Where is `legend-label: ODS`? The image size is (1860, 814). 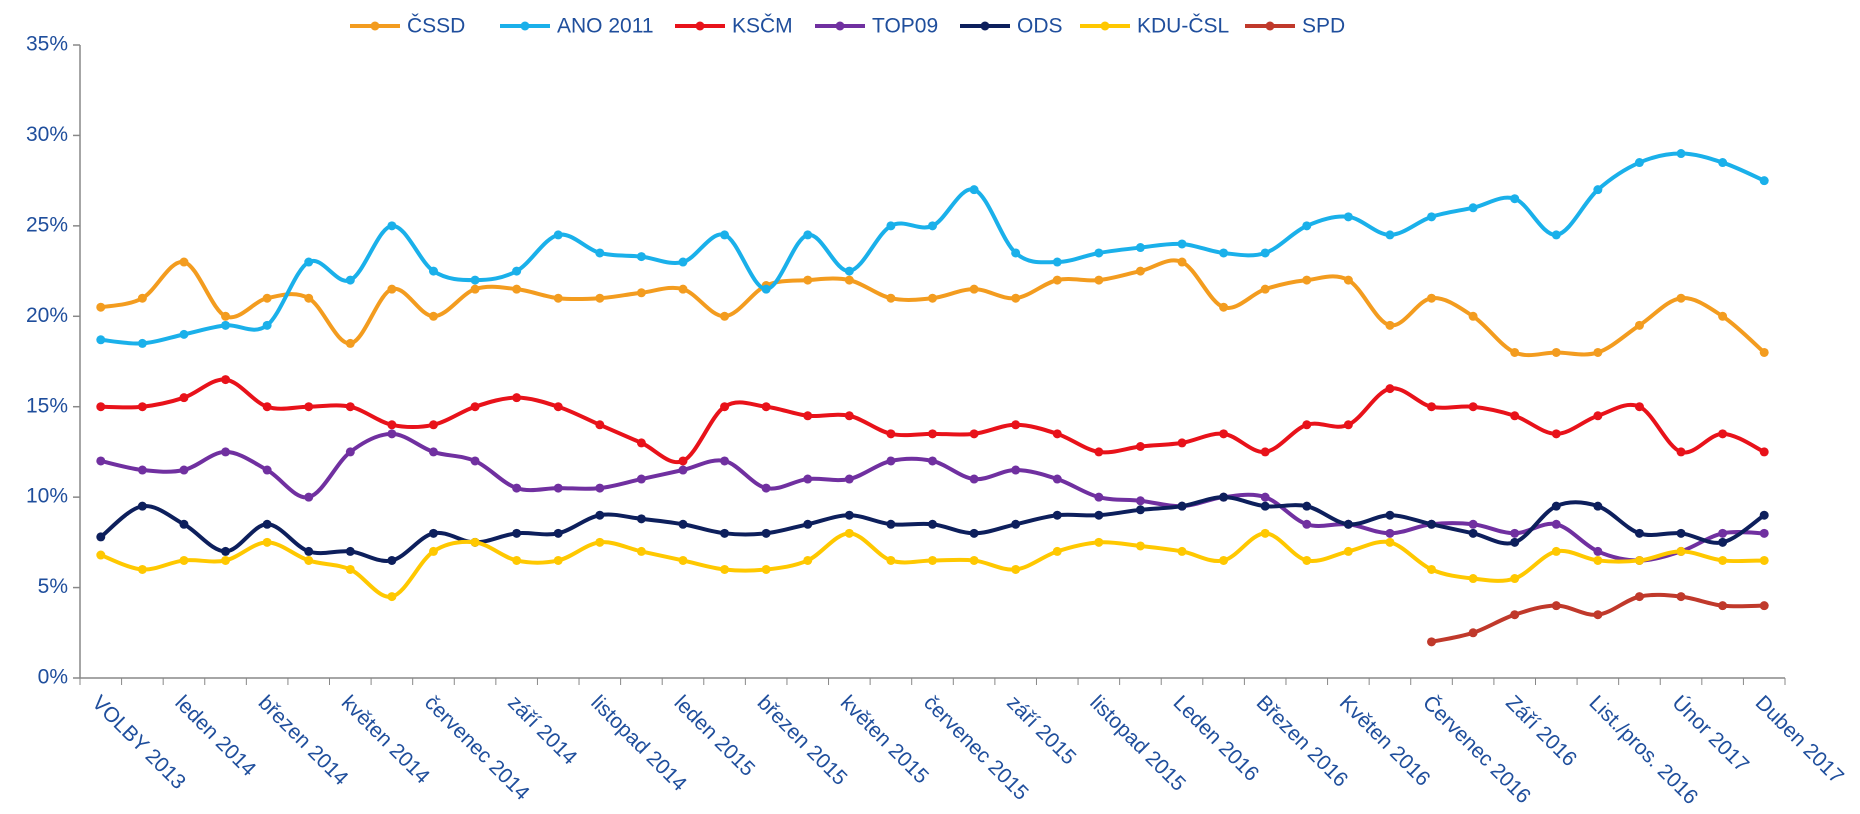 legend-label: ODS is located at coordinates (1040, 26).